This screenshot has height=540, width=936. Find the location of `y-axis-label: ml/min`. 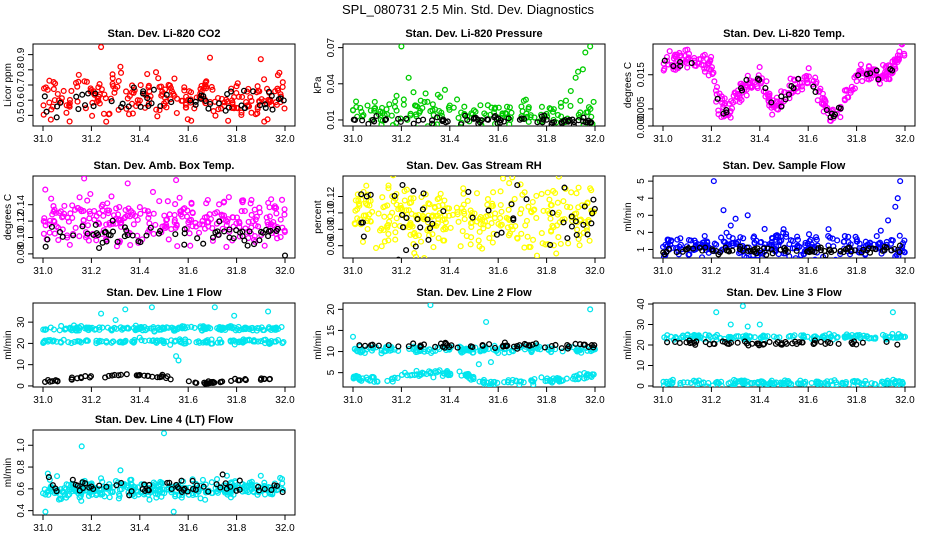

y-axis-label: ml/min is located at coordinates (8, 472).